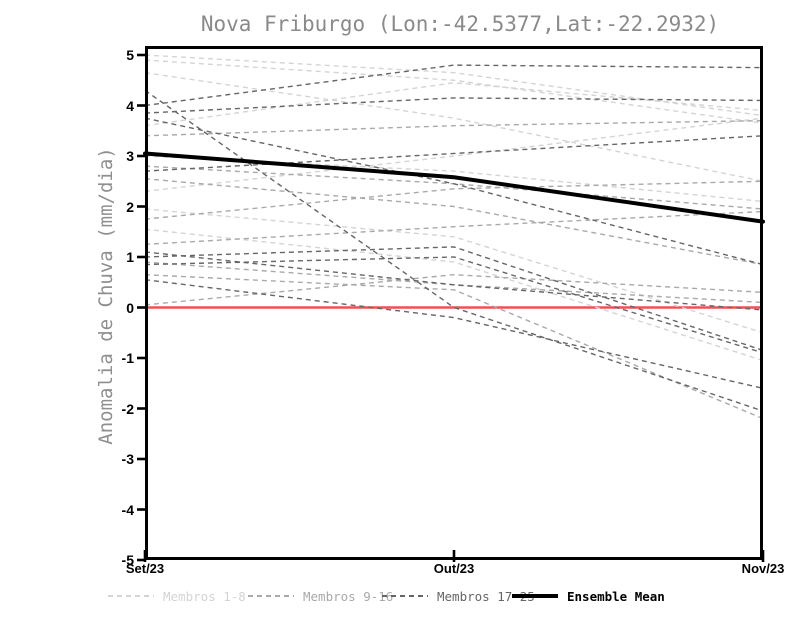  I want to click on x-tick-label-out: Out/23, so click(454, 568).